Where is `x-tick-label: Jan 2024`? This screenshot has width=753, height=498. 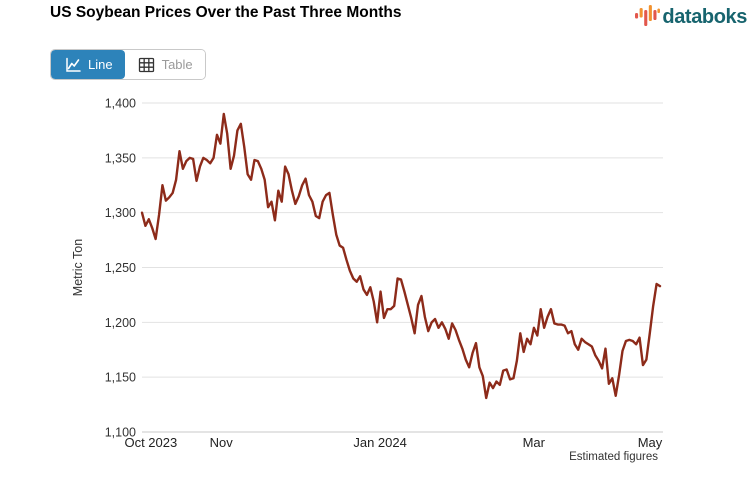 x-tick-label: Jan 2024 is located at coordinates (380, 442).